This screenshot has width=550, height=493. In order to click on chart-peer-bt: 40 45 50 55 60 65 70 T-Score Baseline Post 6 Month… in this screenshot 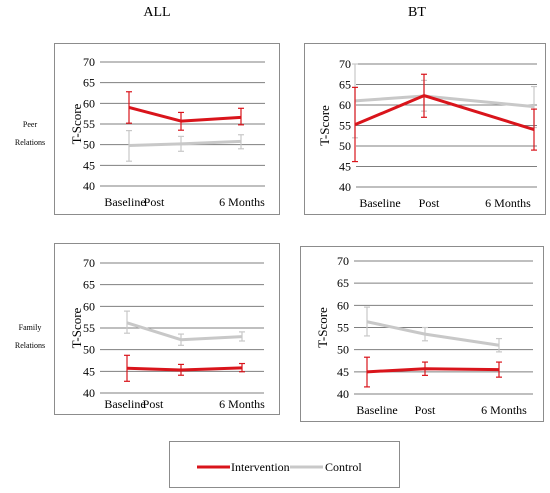, I will do `click(427, 133)`.